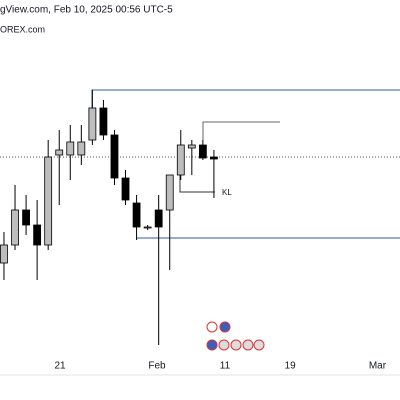 Image resolution: width=400 pixels, height=400 pixels. What do you see at coordinates (245, 98) in the screenshot?
I see `zone-top` at bounding box center [245, 98].